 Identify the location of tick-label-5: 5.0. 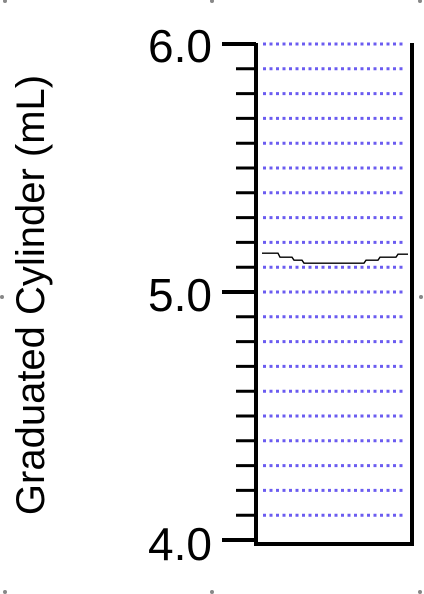
(180, 295).